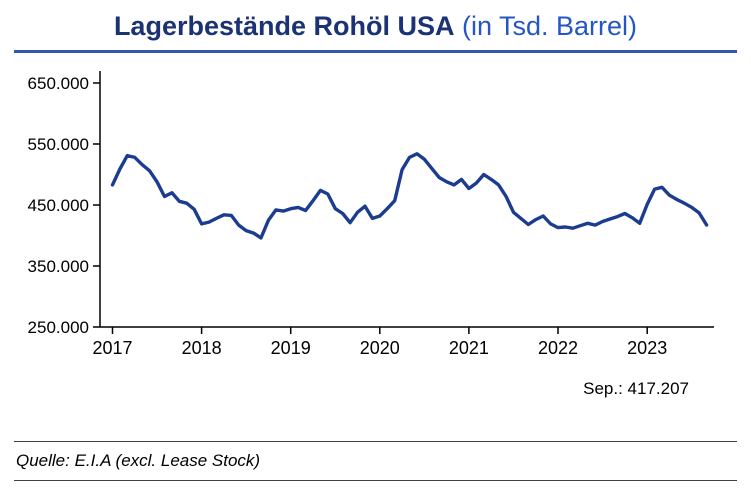 Image resolution: width=751 pixels, height=488 pixels. I want to click on svg-text: 2019, so click(291, 348).